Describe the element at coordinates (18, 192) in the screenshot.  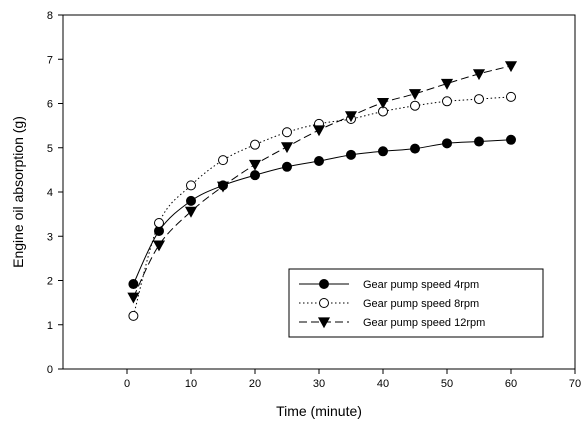
I see `y-axis-title: Engine oil absorption (g)` at that location.